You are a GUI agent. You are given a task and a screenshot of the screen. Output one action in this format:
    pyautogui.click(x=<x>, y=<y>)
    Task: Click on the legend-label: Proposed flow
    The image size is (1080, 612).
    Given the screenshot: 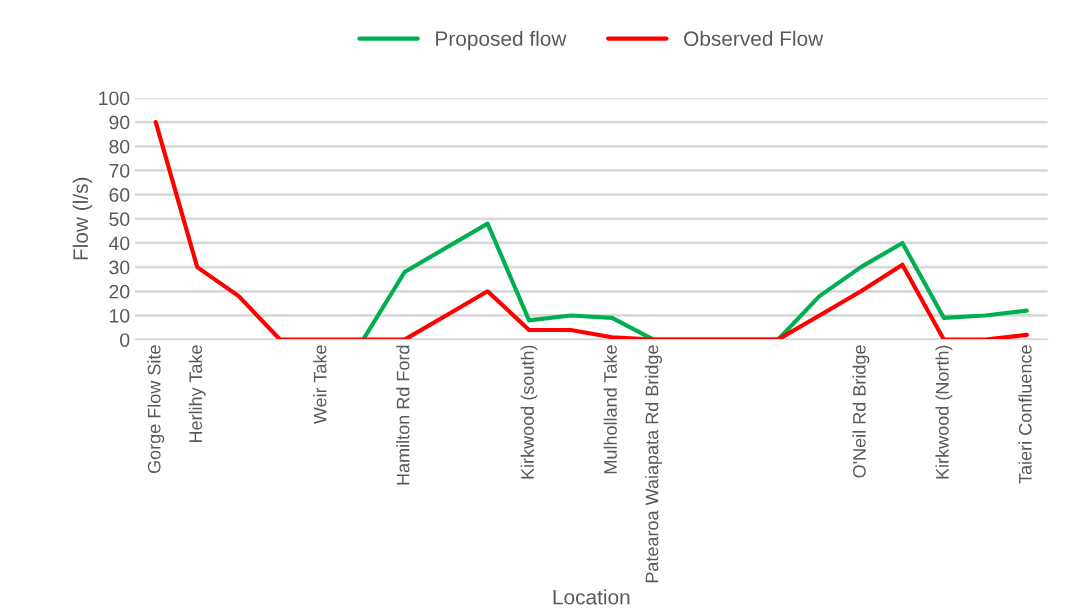 What is the action you would take?
    pyautogui.click(x=501, y=40)
    